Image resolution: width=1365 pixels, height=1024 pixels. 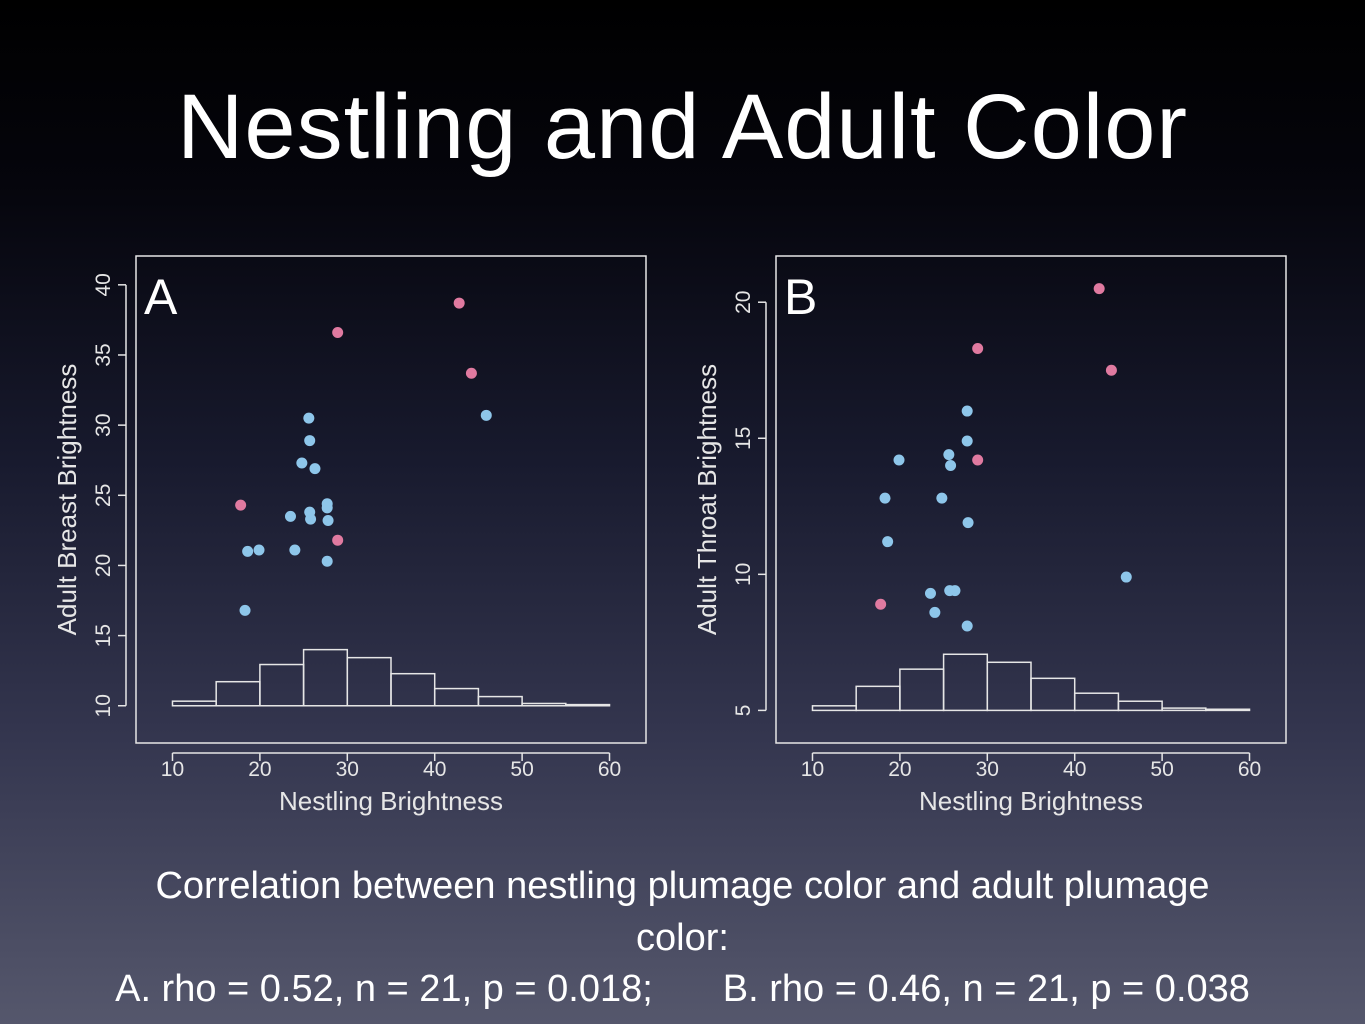 What do you see at coordinates (800, 297) in the screenshot?
I see `panel-label: B` at bounding box center [800, 297].